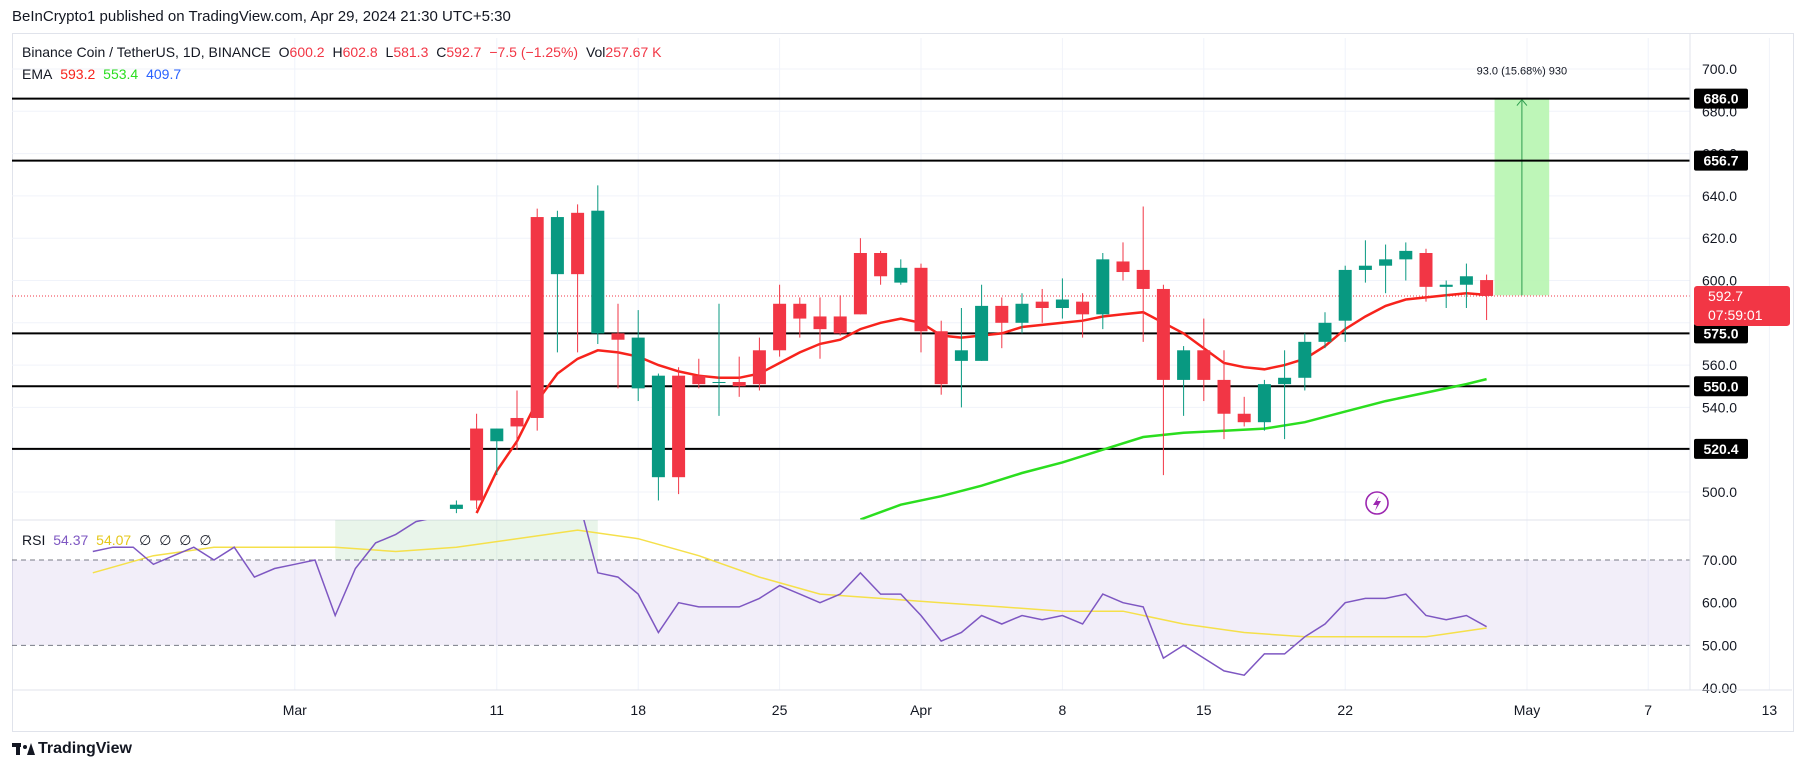 The image size is (1805, 771). I want to click on target-label: 93.0 (15.68%) 930, so click(1522, 72).